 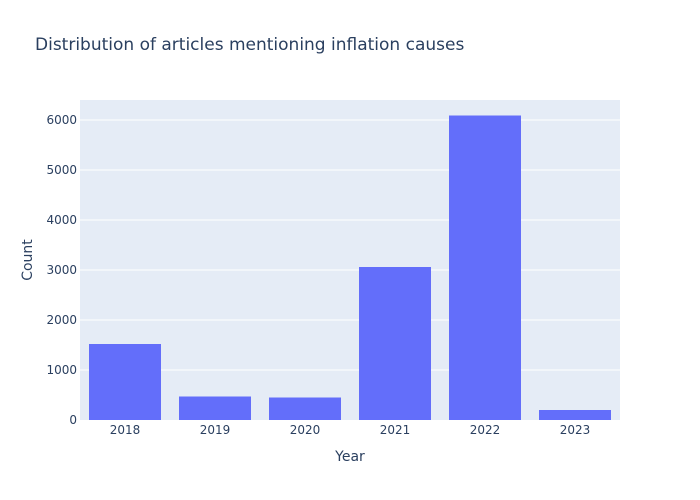 What do you see at coordinates (395, 430) in the screenshot?
I see `x-tick-label: 2021` at bounding box center [395, 430].